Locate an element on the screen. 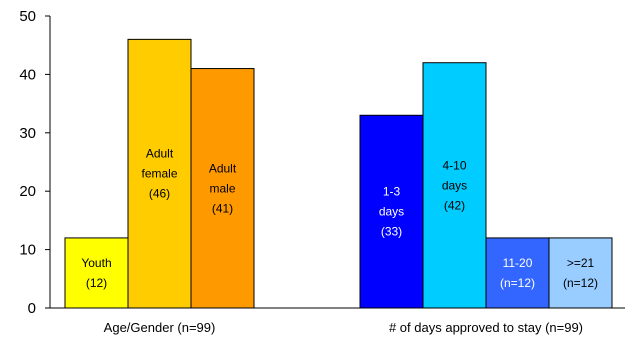  category-label: # of days approved to stay (n=99) is located at coordinates (486, 327).